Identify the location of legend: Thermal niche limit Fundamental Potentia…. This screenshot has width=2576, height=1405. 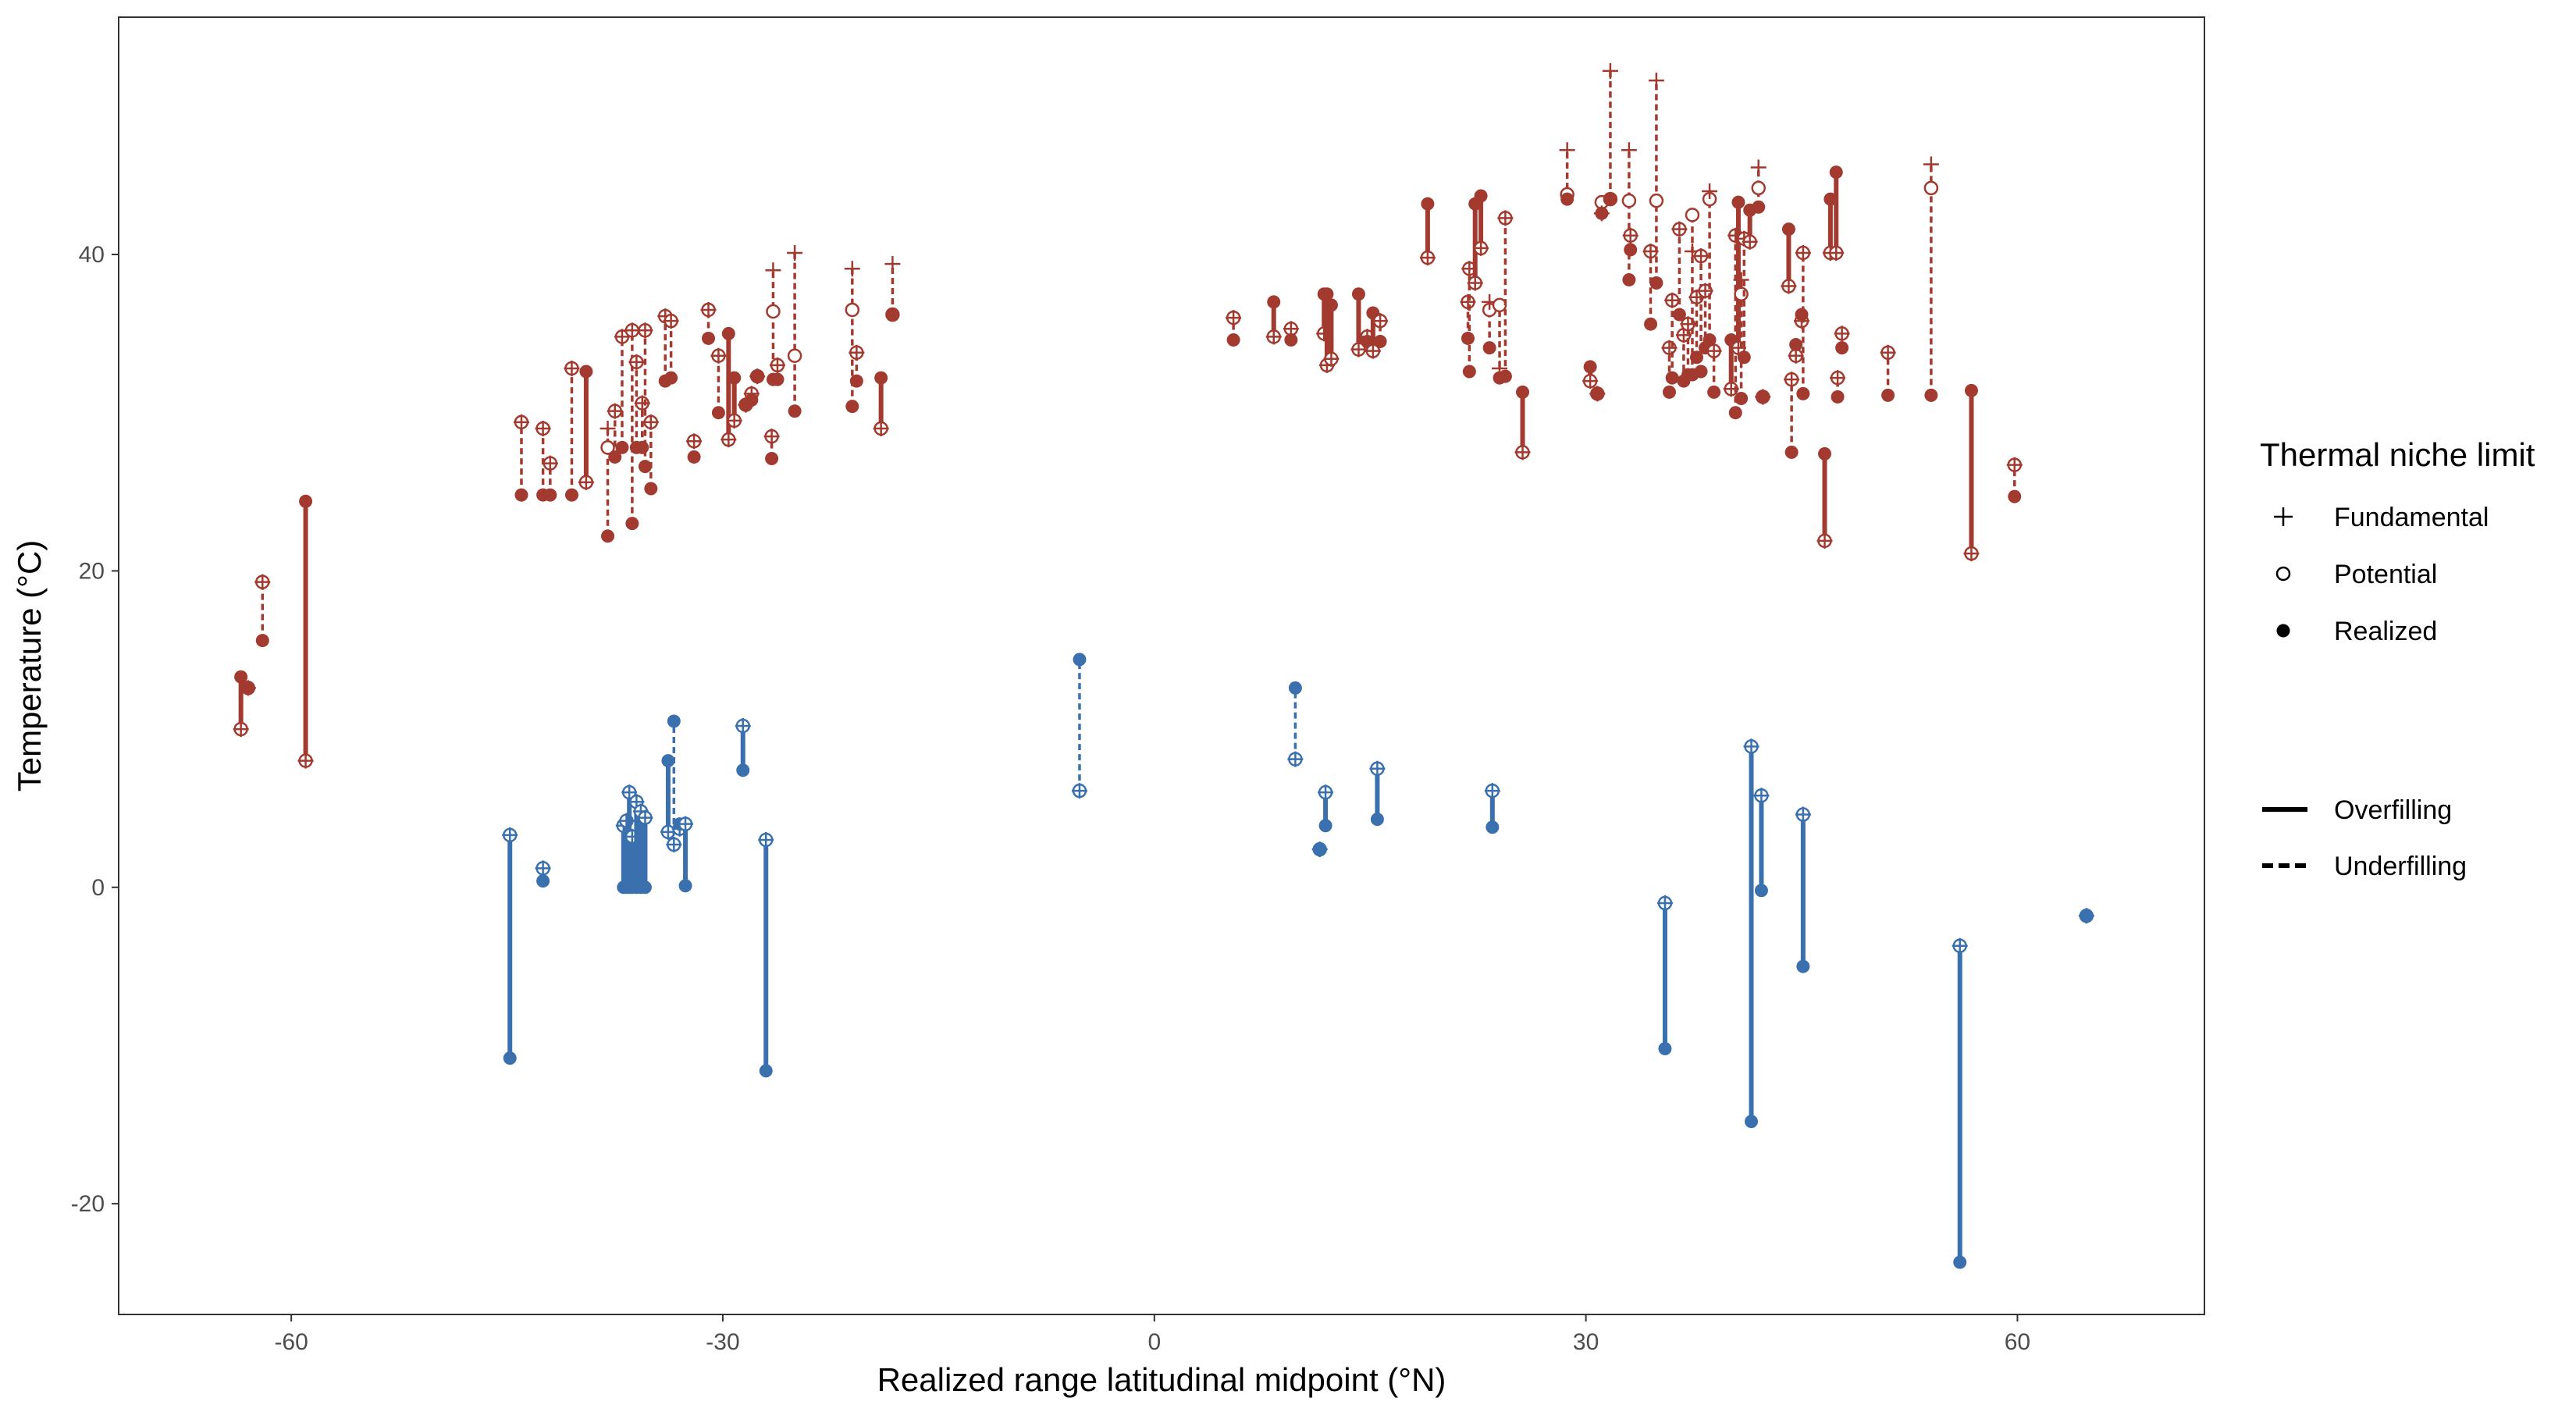
(2397, 658).